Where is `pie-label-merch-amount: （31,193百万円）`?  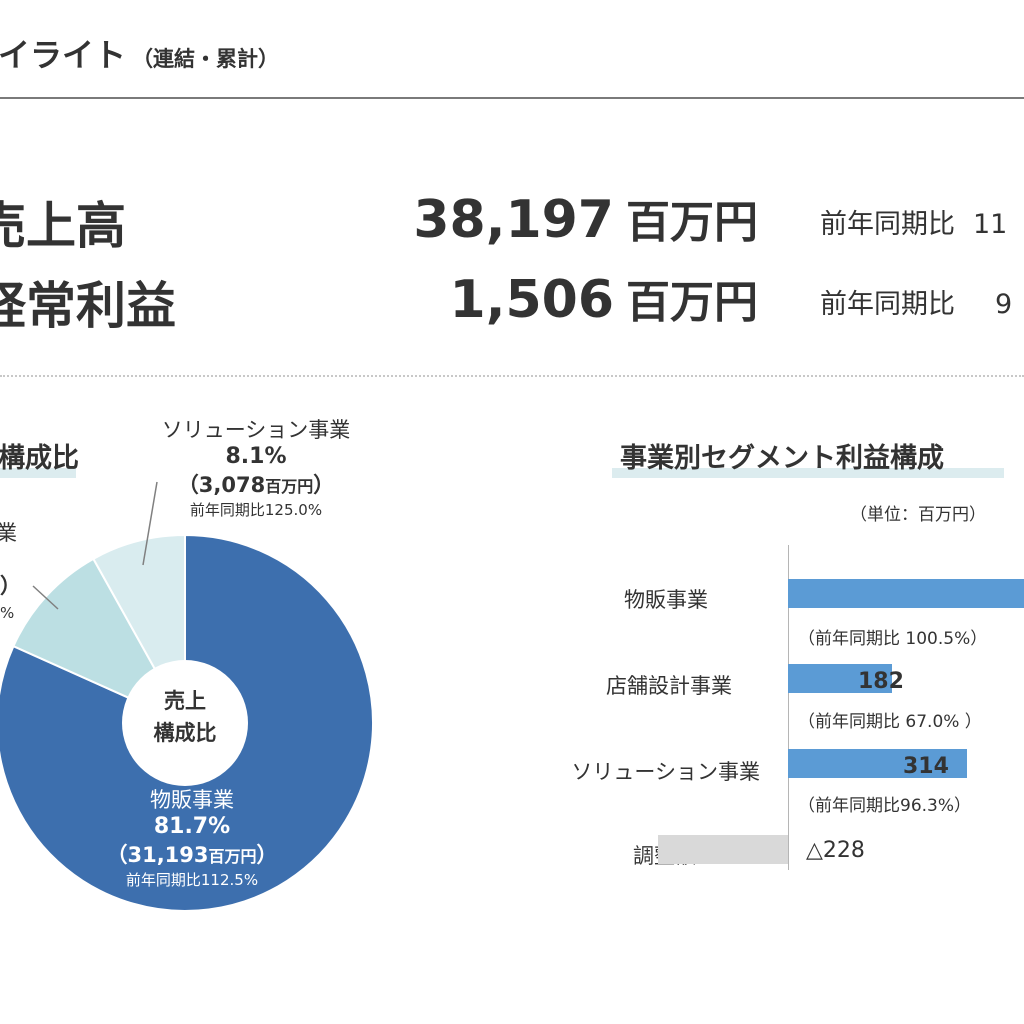 pie-label-merch-amount: （31,193百万円） is located at coordinates (192, 855).